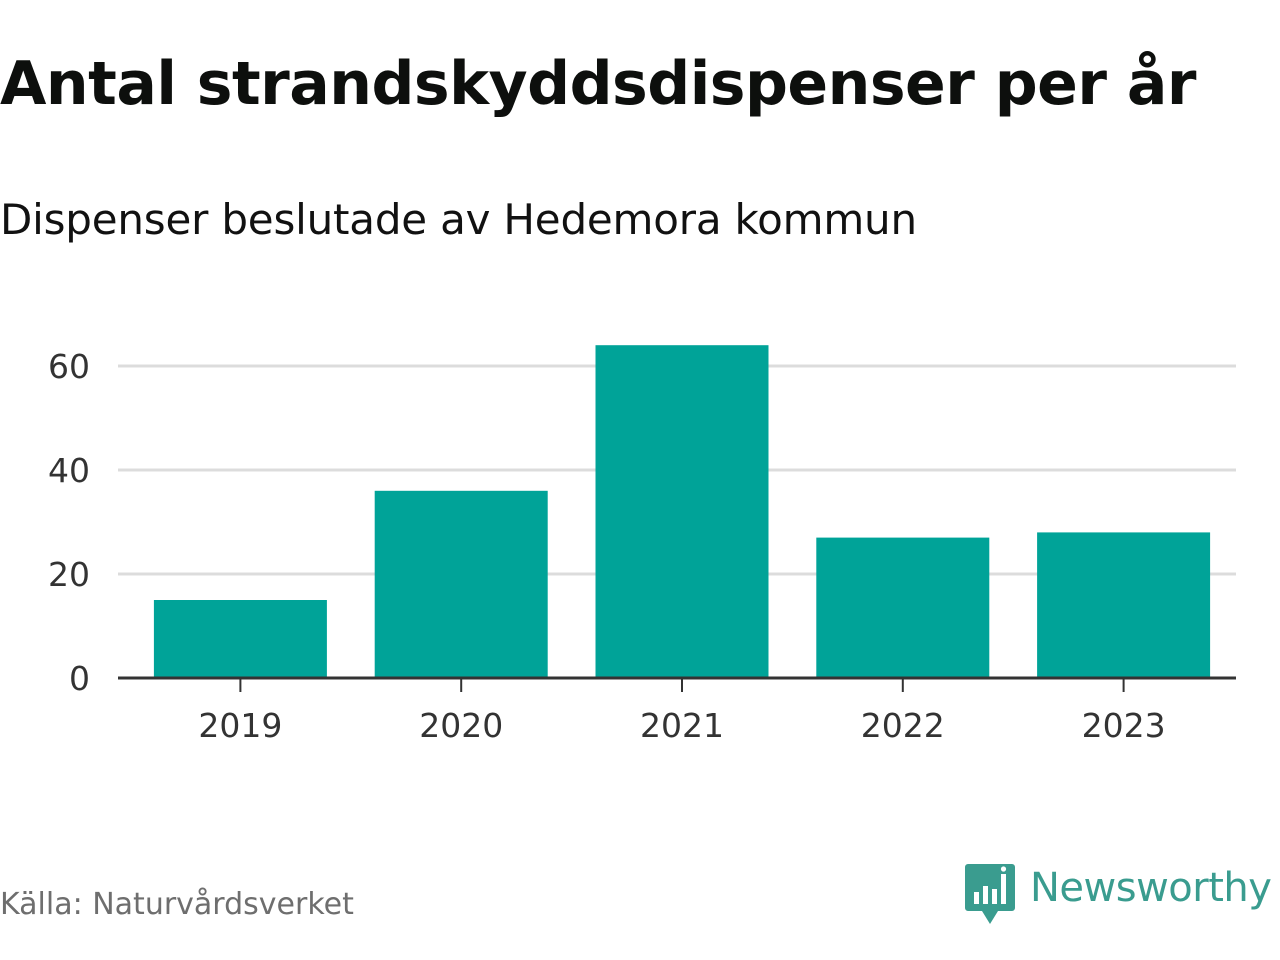 The image size is (1280, 960). Describe the element at coordinates (1124, 605) in the screenshot. I see `bar-2023` at that location.